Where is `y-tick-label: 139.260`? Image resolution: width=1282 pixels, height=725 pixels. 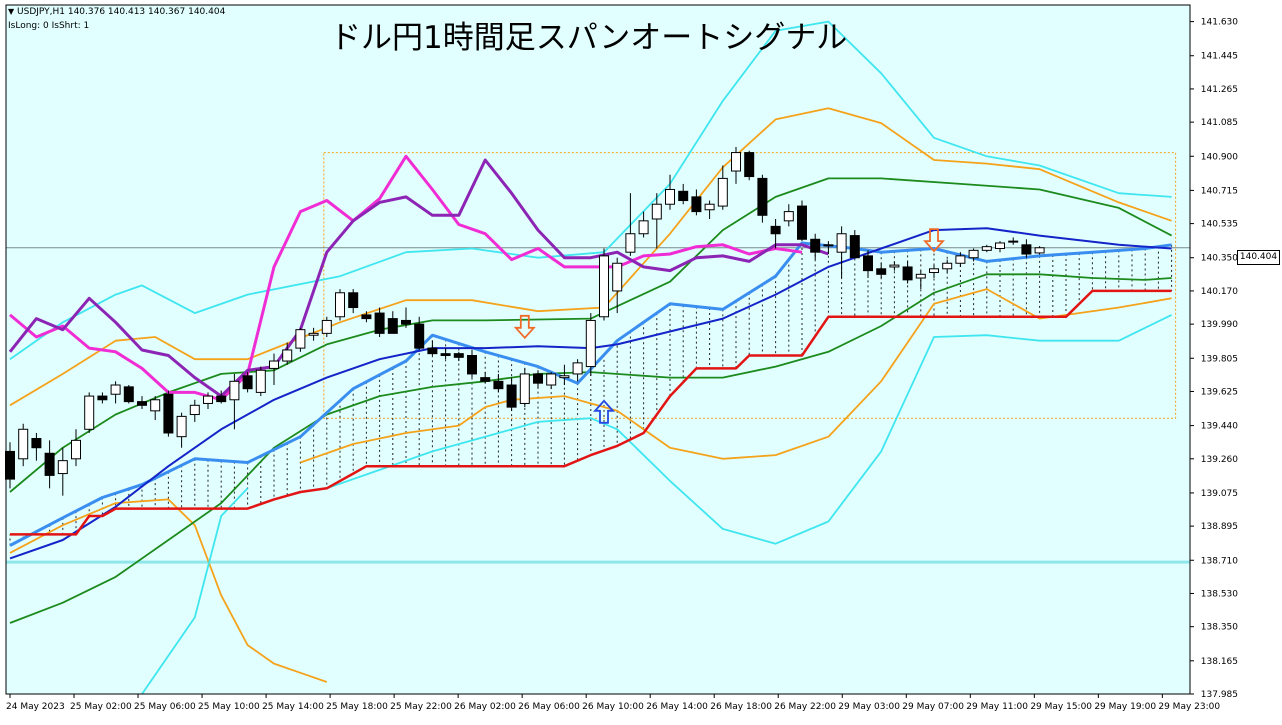
y-tick-label: 139.260 is located at coordinates (1219, 460).